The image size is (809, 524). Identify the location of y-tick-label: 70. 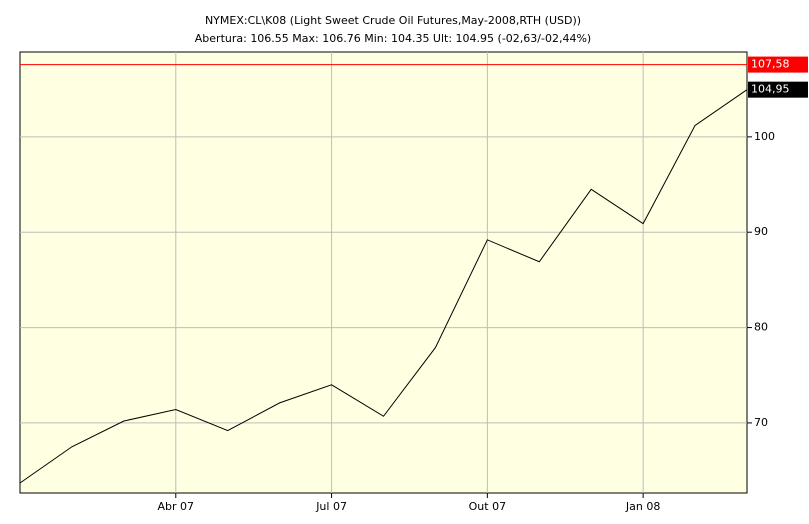
(761, 422).